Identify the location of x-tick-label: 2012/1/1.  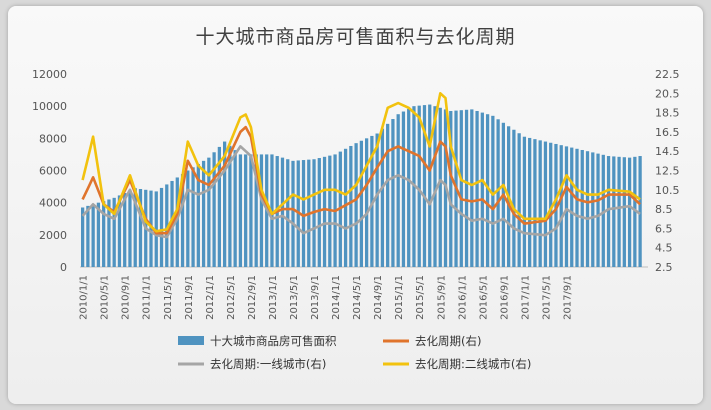
(210, 297).